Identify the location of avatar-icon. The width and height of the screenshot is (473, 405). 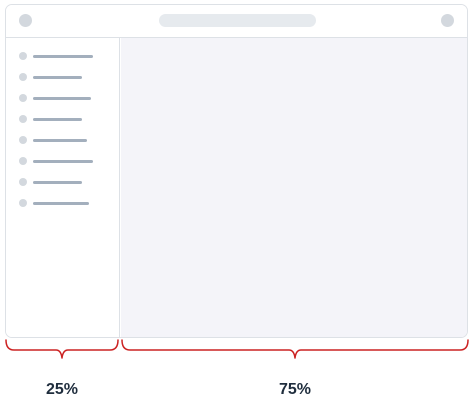
(447, 20).